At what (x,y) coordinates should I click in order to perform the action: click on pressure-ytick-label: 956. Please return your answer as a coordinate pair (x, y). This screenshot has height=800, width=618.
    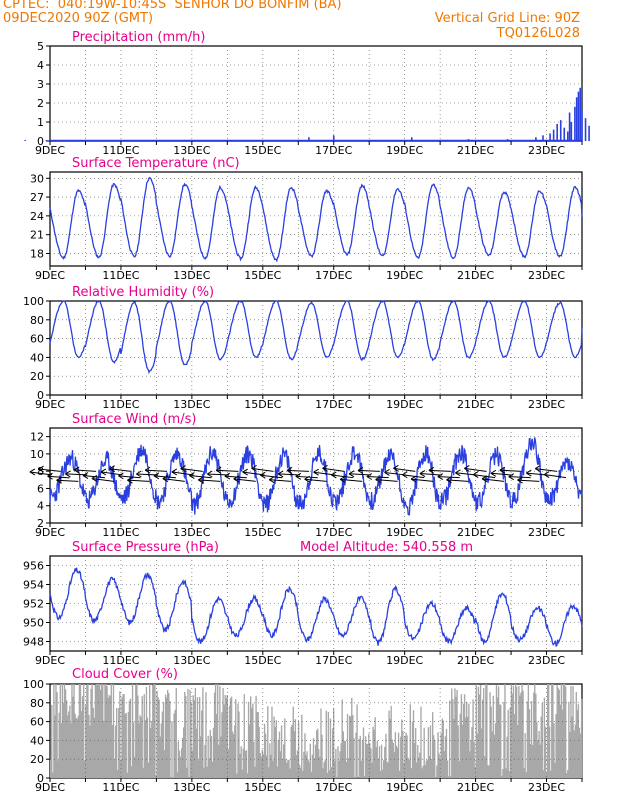
    Looking at the image, I should click on (33, 566).